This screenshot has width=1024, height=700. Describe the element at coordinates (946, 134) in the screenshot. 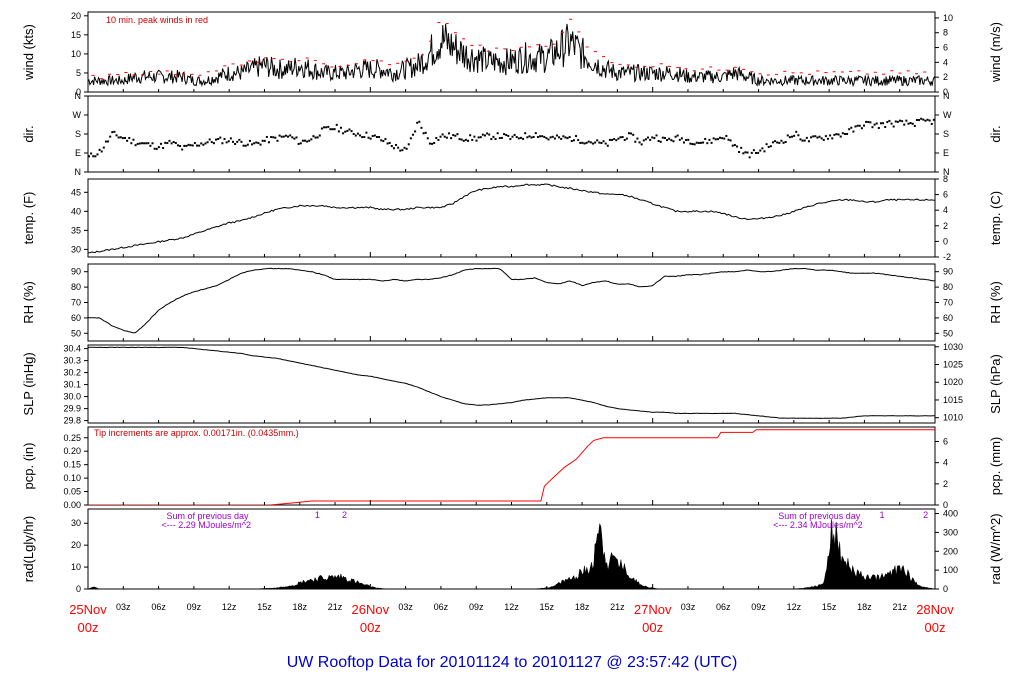

I see `right-tick-label: S` at that location.